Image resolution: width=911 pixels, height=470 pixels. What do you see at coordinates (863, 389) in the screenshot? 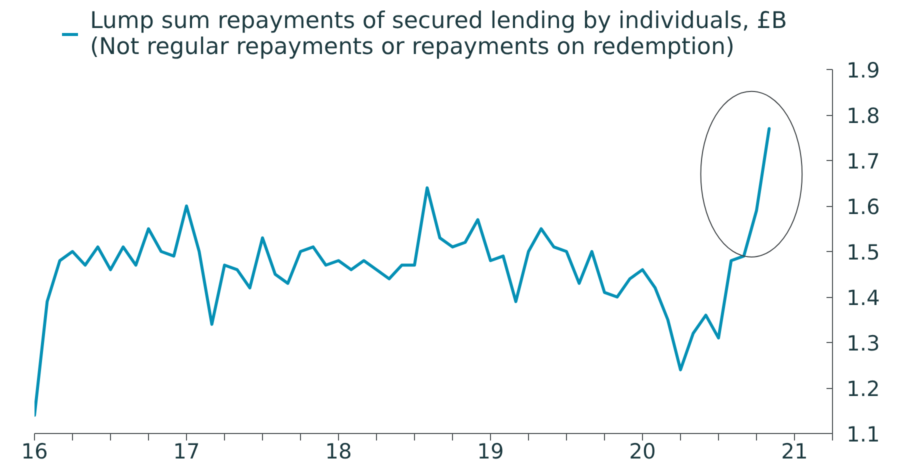
I see `y-tick-label: 1.2` at bounding box center [863, 389].